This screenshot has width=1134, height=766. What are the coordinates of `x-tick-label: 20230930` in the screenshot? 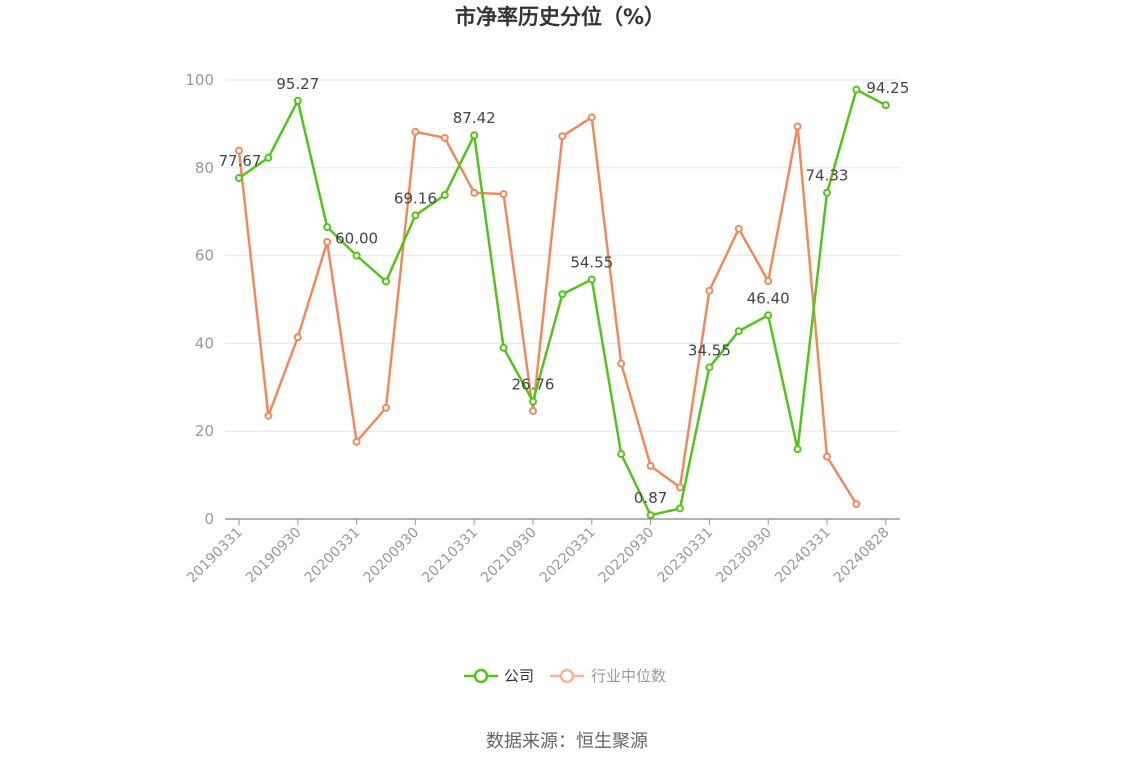 It's located at (744, 556).